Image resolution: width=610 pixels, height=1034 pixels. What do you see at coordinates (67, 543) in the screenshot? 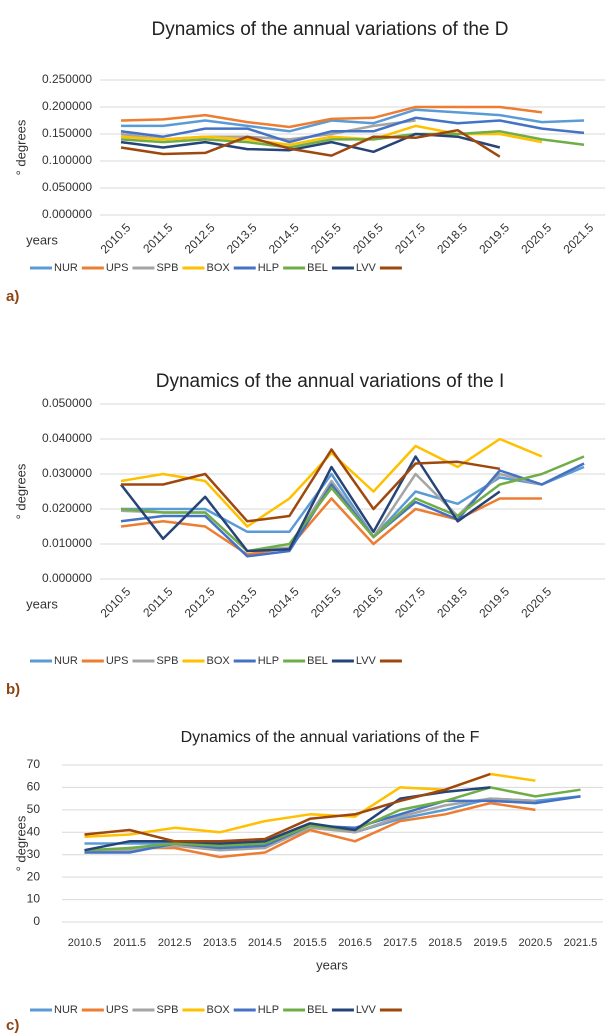
I see `y-tick-label: 0.010000` at bounding box center [67, 543].